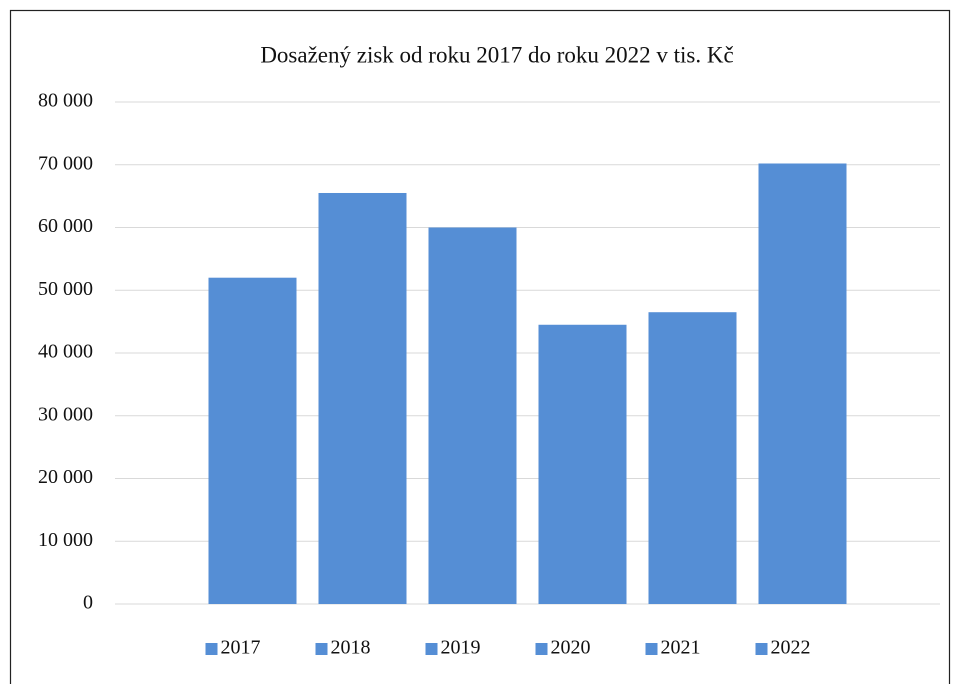 The width and height of the screenshot is (957, 684). Describe the element at coordinates (65, 414) in the screenshot. I see `y-tick-label: 30 000` at that location.